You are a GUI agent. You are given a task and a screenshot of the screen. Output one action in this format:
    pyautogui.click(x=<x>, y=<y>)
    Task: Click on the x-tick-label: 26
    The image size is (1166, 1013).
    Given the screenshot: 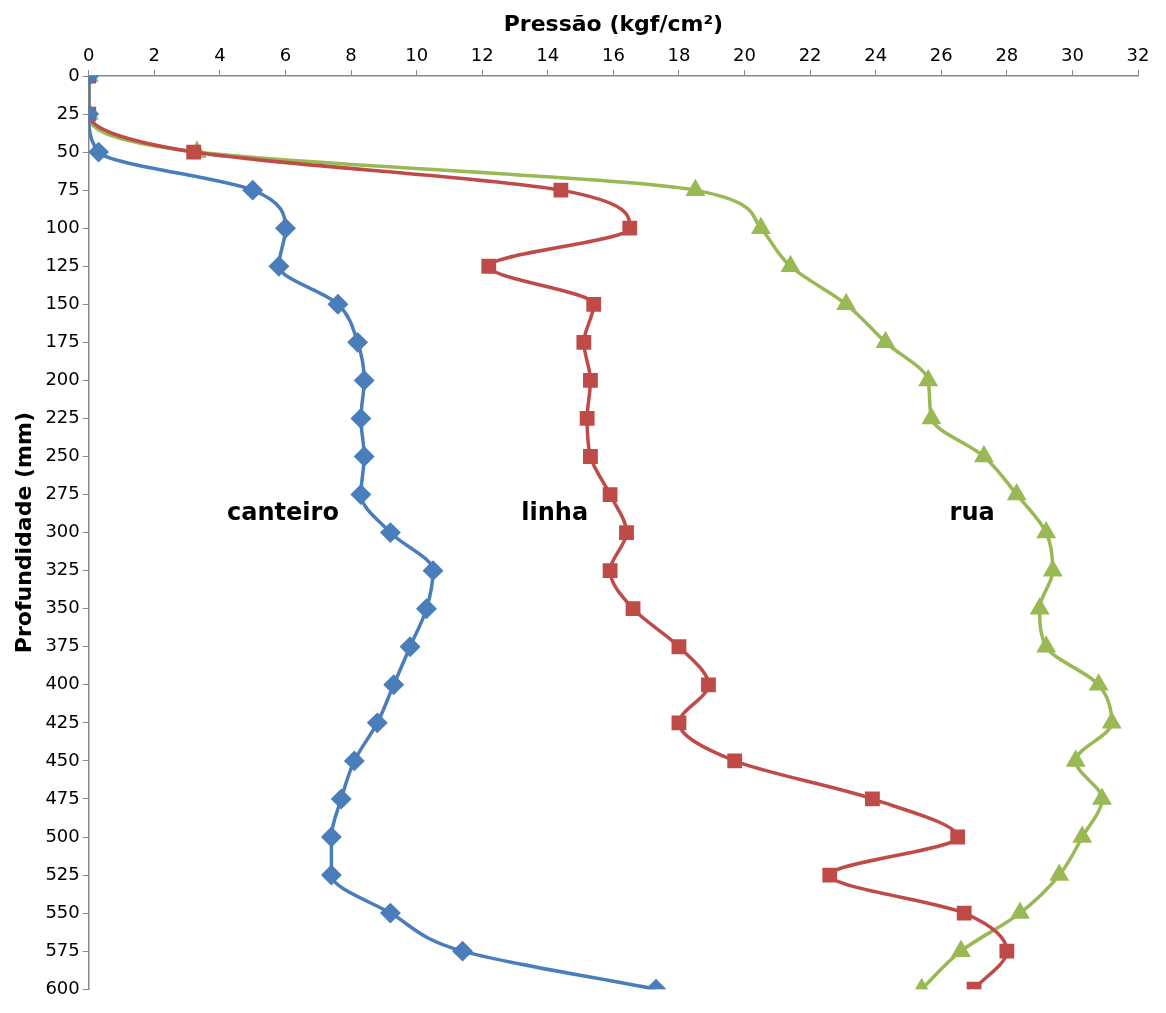 What is the action you would take?
    pyautogui.click(x=941, y=54)
    